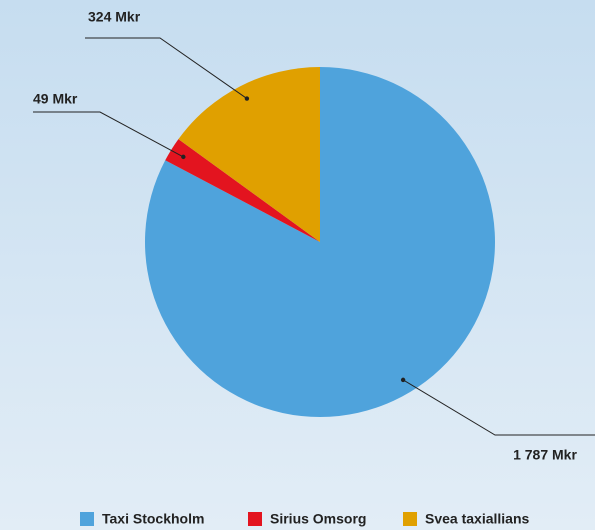 The width and height of the screenshot is (595, 530). Describe the element at coordinates (114, 17) in the screenshot. I see `data-label: 324 Mkr` at that location.